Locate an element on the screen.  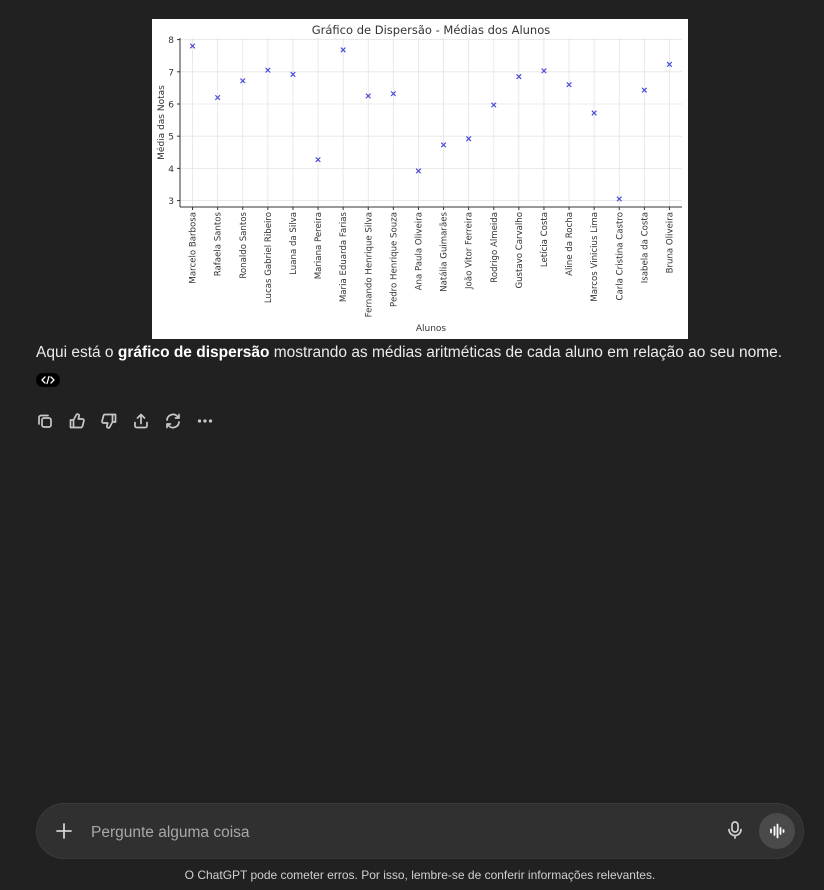
thumbs-up-button is located at coordinates (77, 421).